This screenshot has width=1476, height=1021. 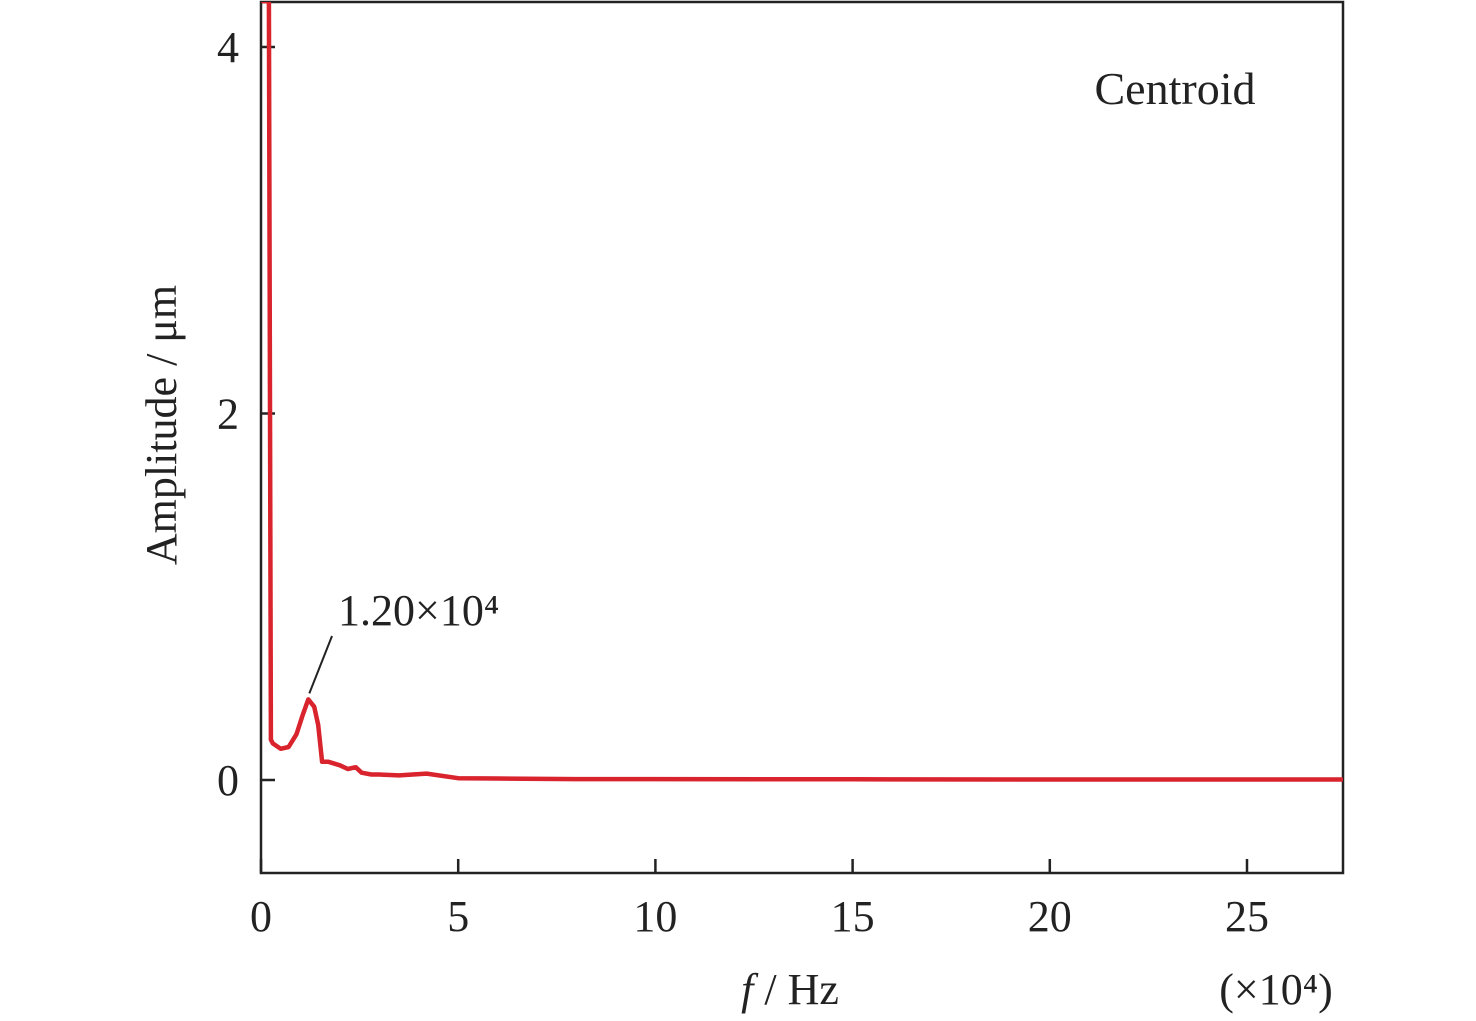 What do you see at coordinates (1175, 88) in the screenshot?
I see `series-label: Centroid` at bounding box center [1175, 88].